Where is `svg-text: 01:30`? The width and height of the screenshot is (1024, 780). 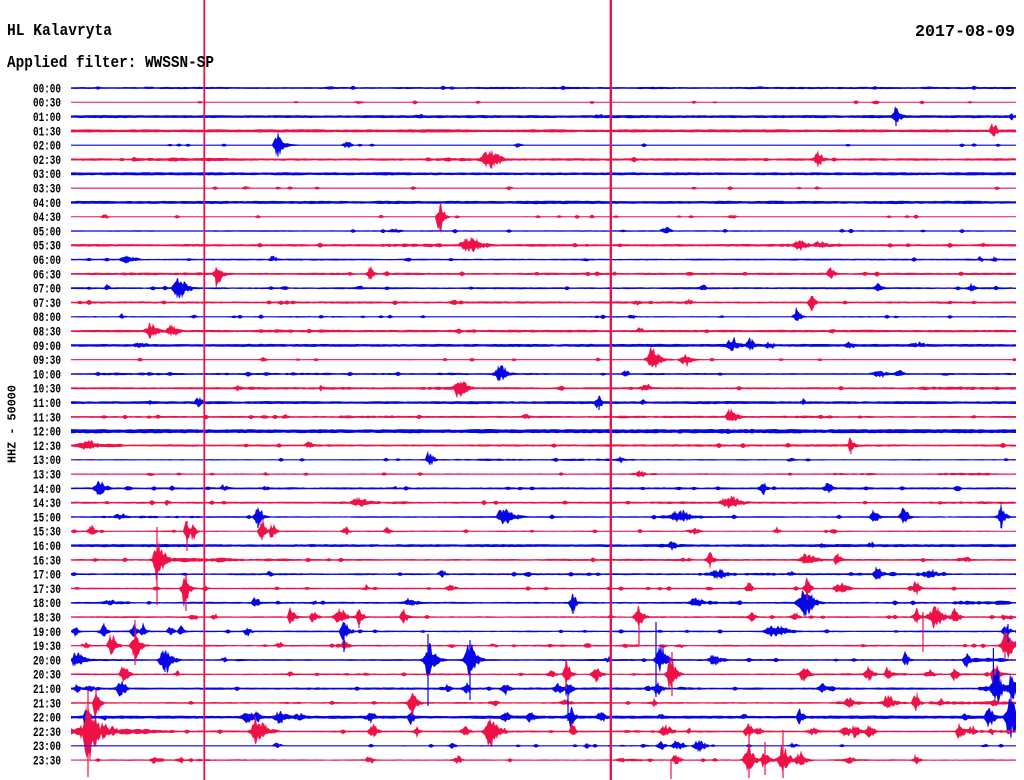
svg-text: 01:30 is located at coordinates (47, 131).